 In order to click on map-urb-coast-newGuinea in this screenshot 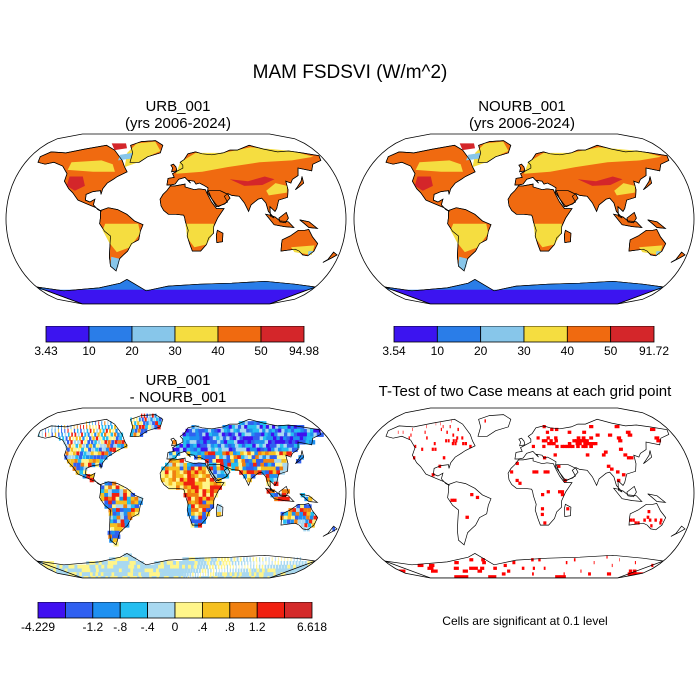, I will do `click(309, 224)`.